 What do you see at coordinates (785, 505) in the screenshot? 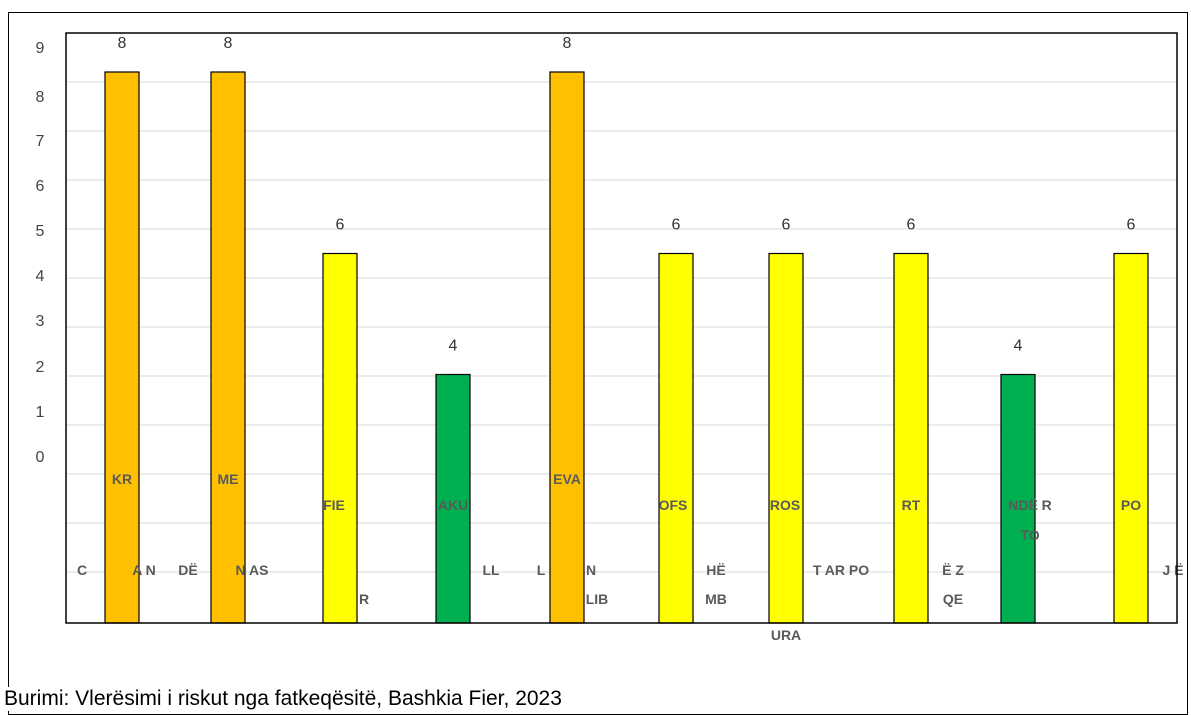
I see `category-label-fragment: ROS` at bounding box center [785, 505].